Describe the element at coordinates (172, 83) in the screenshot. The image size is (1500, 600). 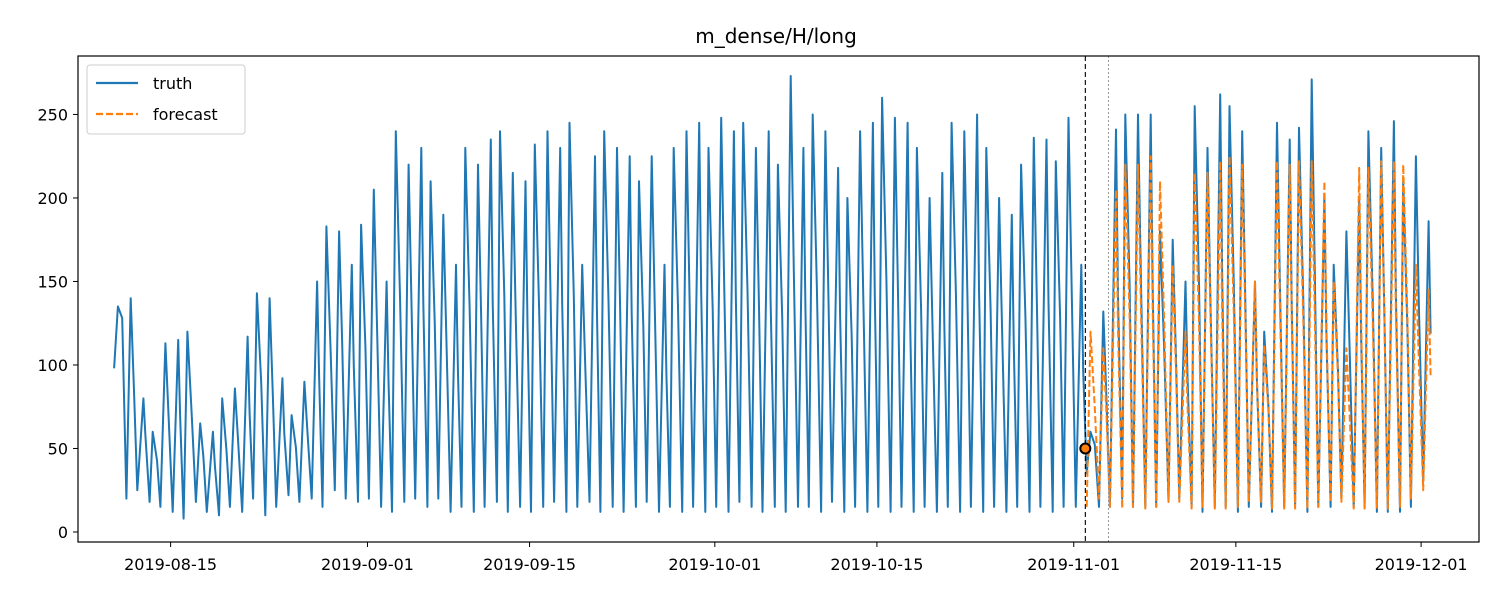
I see `legend-label-truth: truth` at that location.